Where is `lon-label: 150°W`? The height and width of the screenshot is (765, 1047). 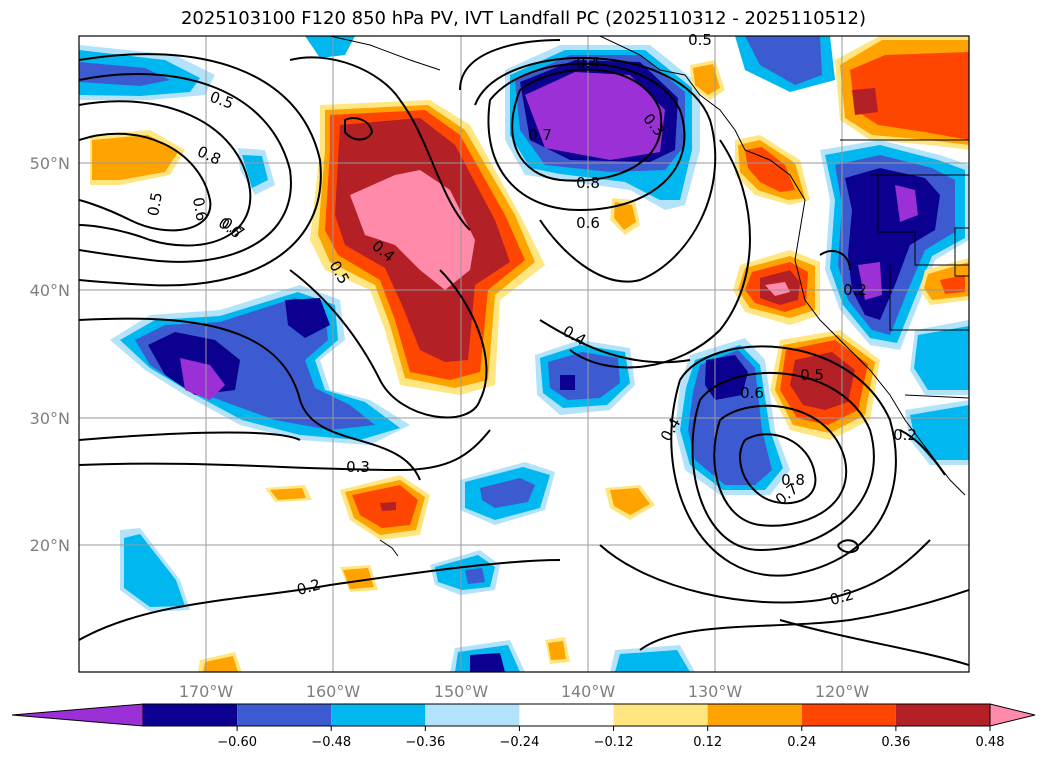 lon-label: 150°W is located at coordinates (461, 691).